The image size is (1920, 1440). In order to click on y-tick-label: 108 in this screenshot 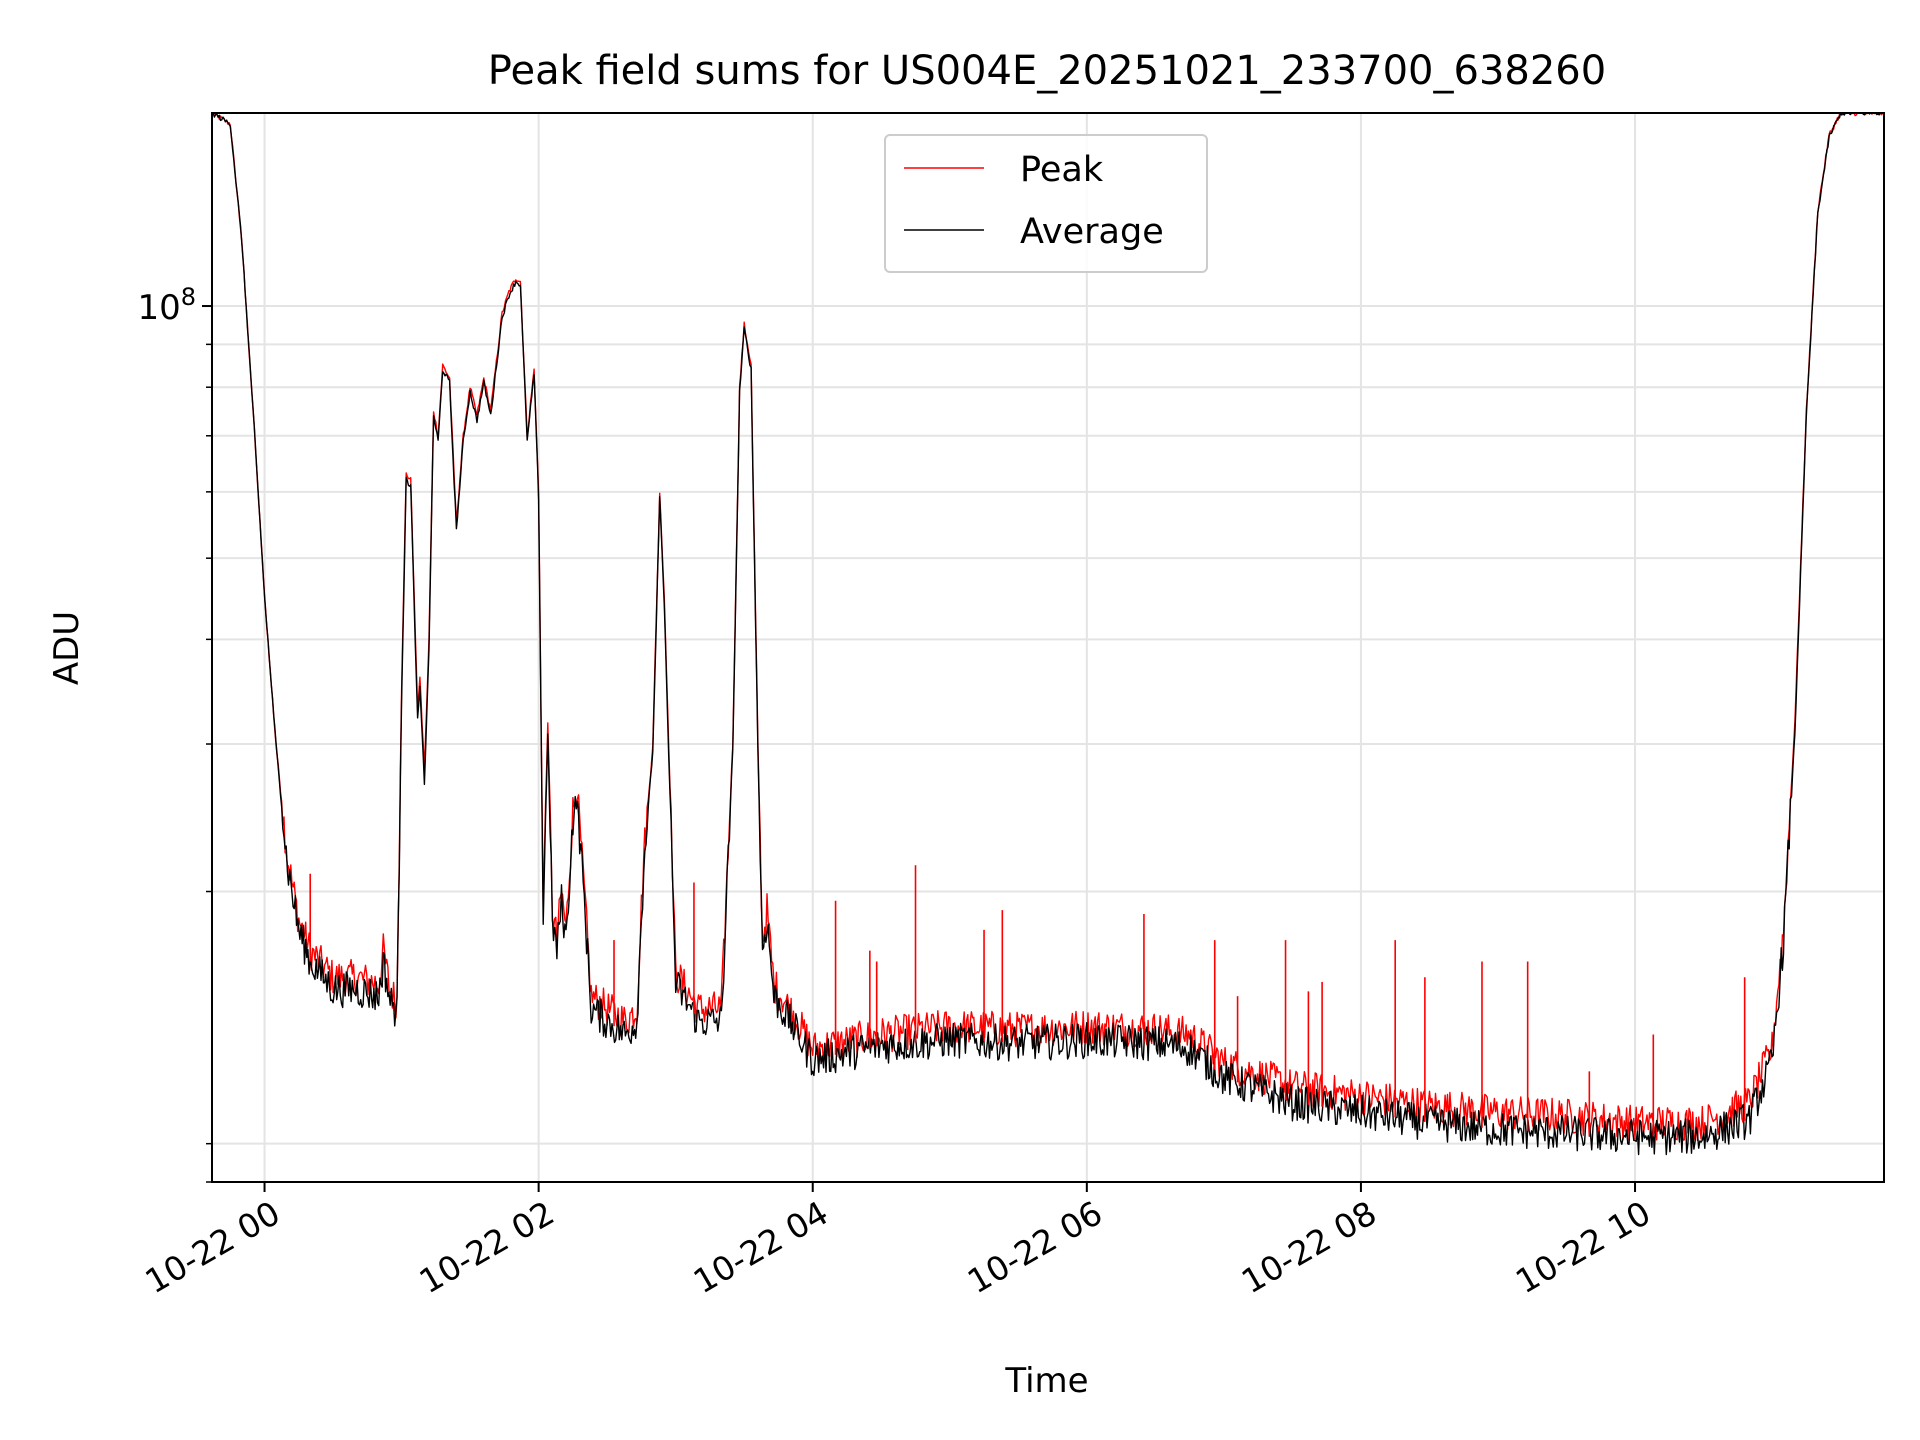, I will do `click(166, 305)`.